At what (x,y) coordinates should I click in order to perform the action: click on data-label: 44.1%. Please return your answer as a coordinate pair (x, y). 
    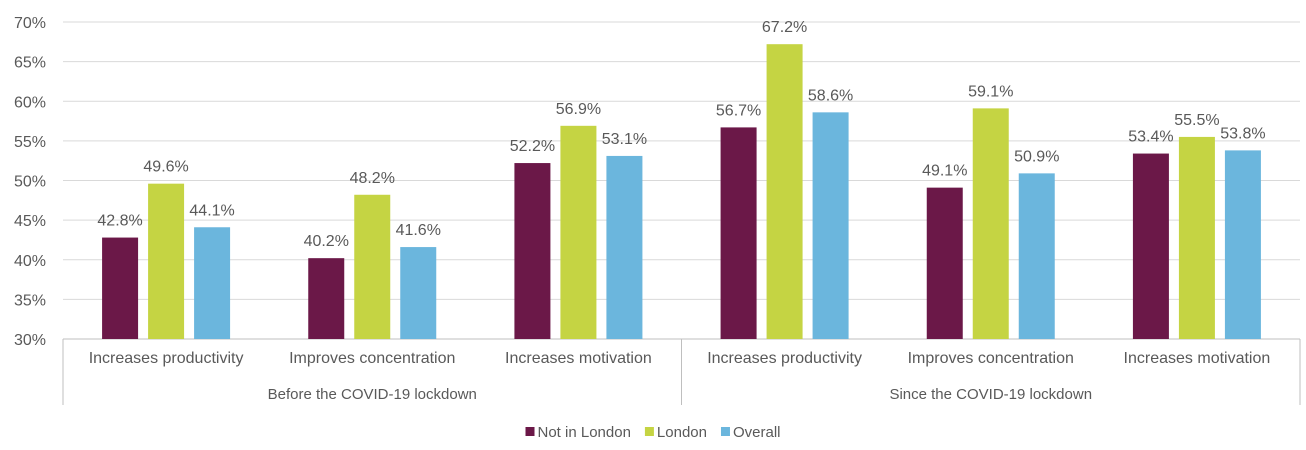
    Looking at the image, I should click on (211, 210).